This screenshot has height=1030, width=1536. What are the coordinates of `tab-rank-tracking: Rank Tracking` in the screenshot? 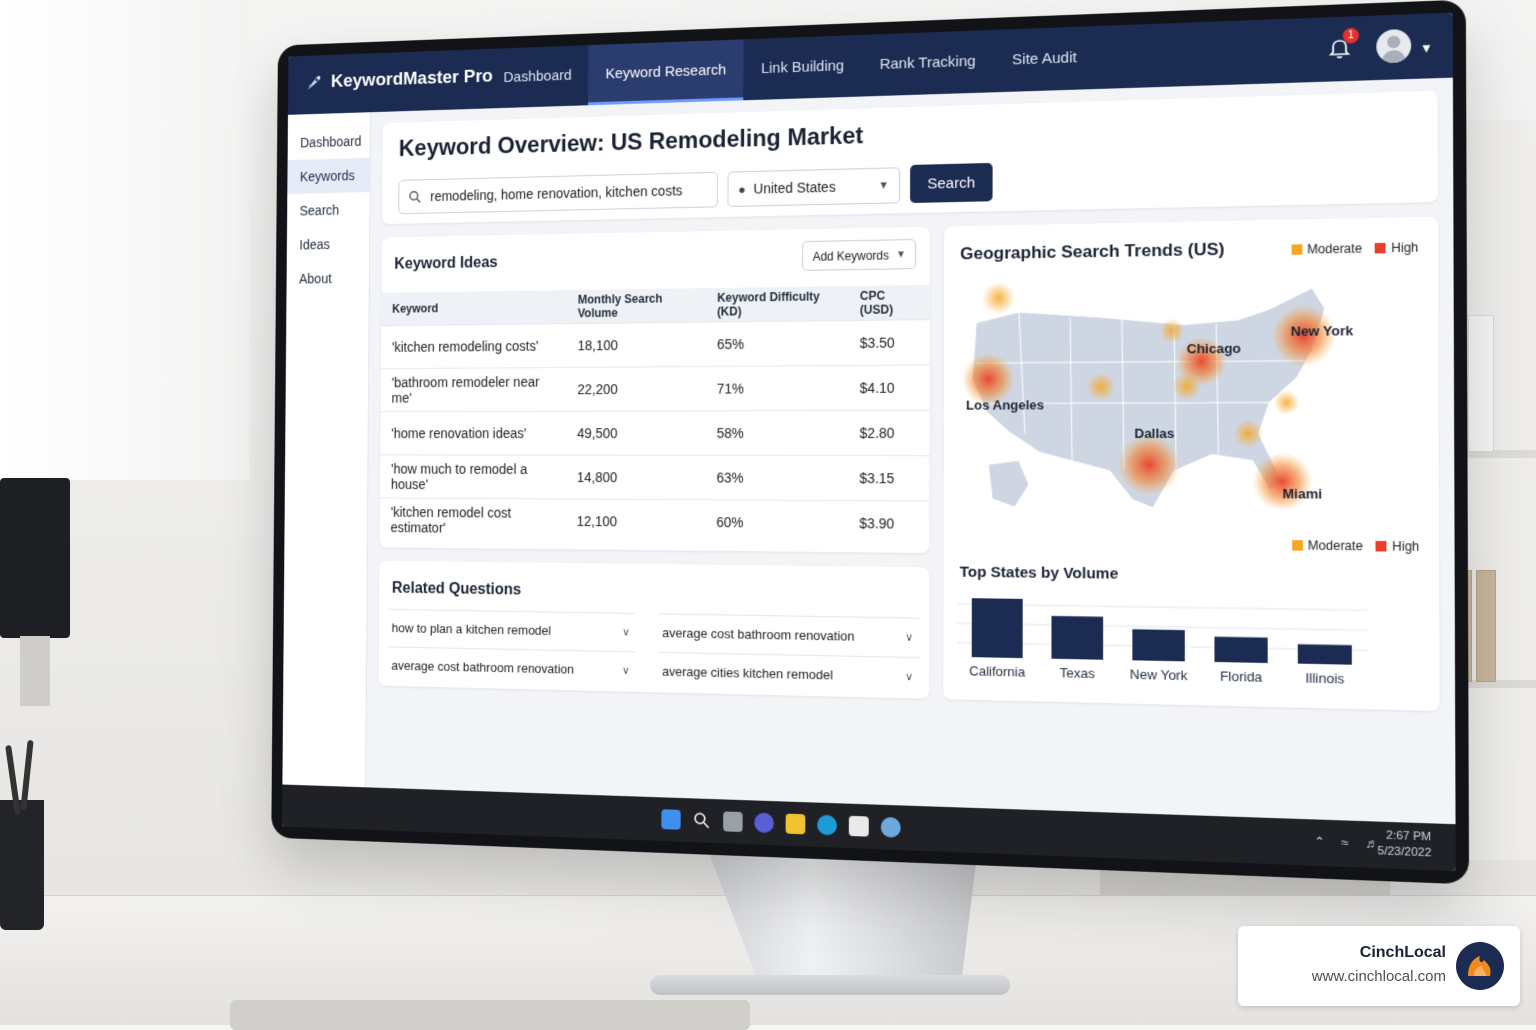 It's located at (928, 63).